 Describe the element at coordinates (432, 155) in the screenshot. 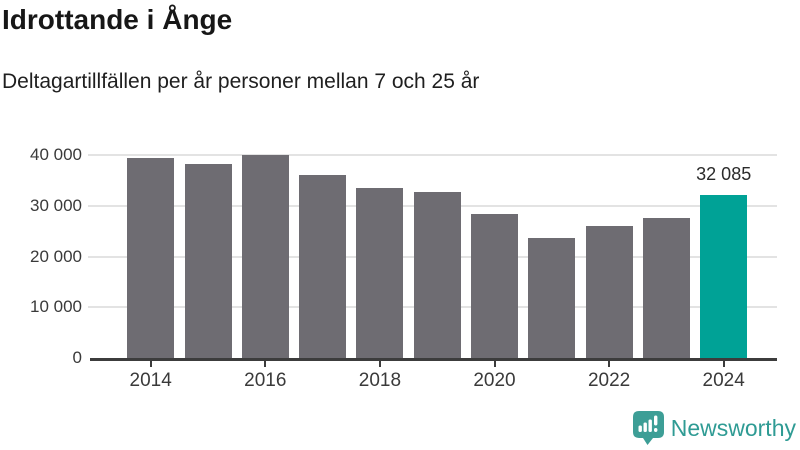

I see `gridline` at that location.